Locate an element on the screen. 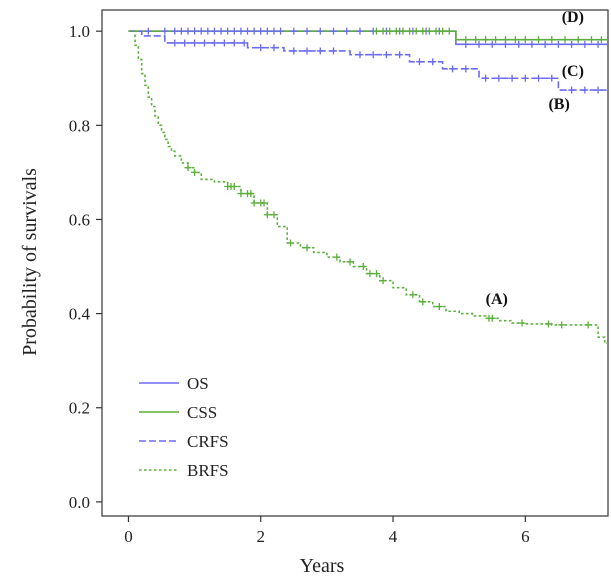 The height and width of the screenshot is (578, 611). y-tick-label: 0.8 is located at coordinates (79, 125).